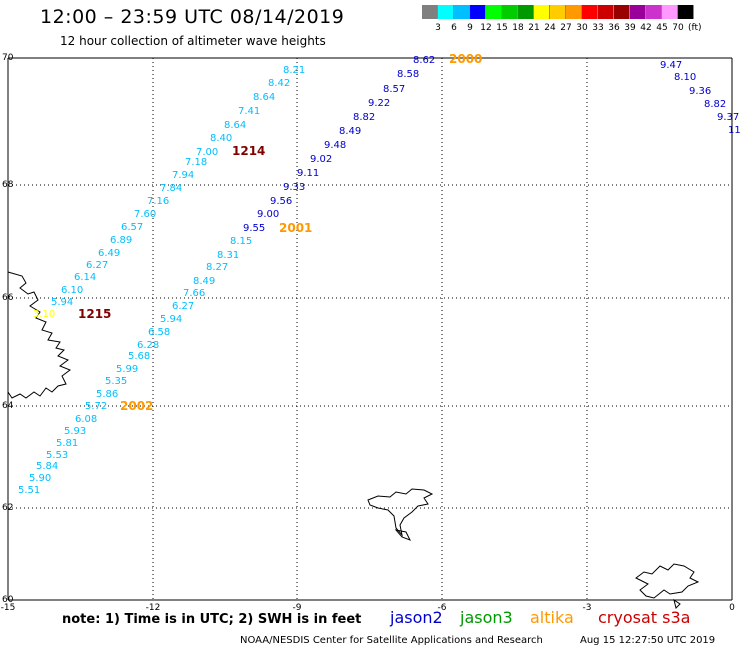  Describe the element at coordinates (695, 28) in the screenshot. I see `scale-unit: (ft)` at that location.